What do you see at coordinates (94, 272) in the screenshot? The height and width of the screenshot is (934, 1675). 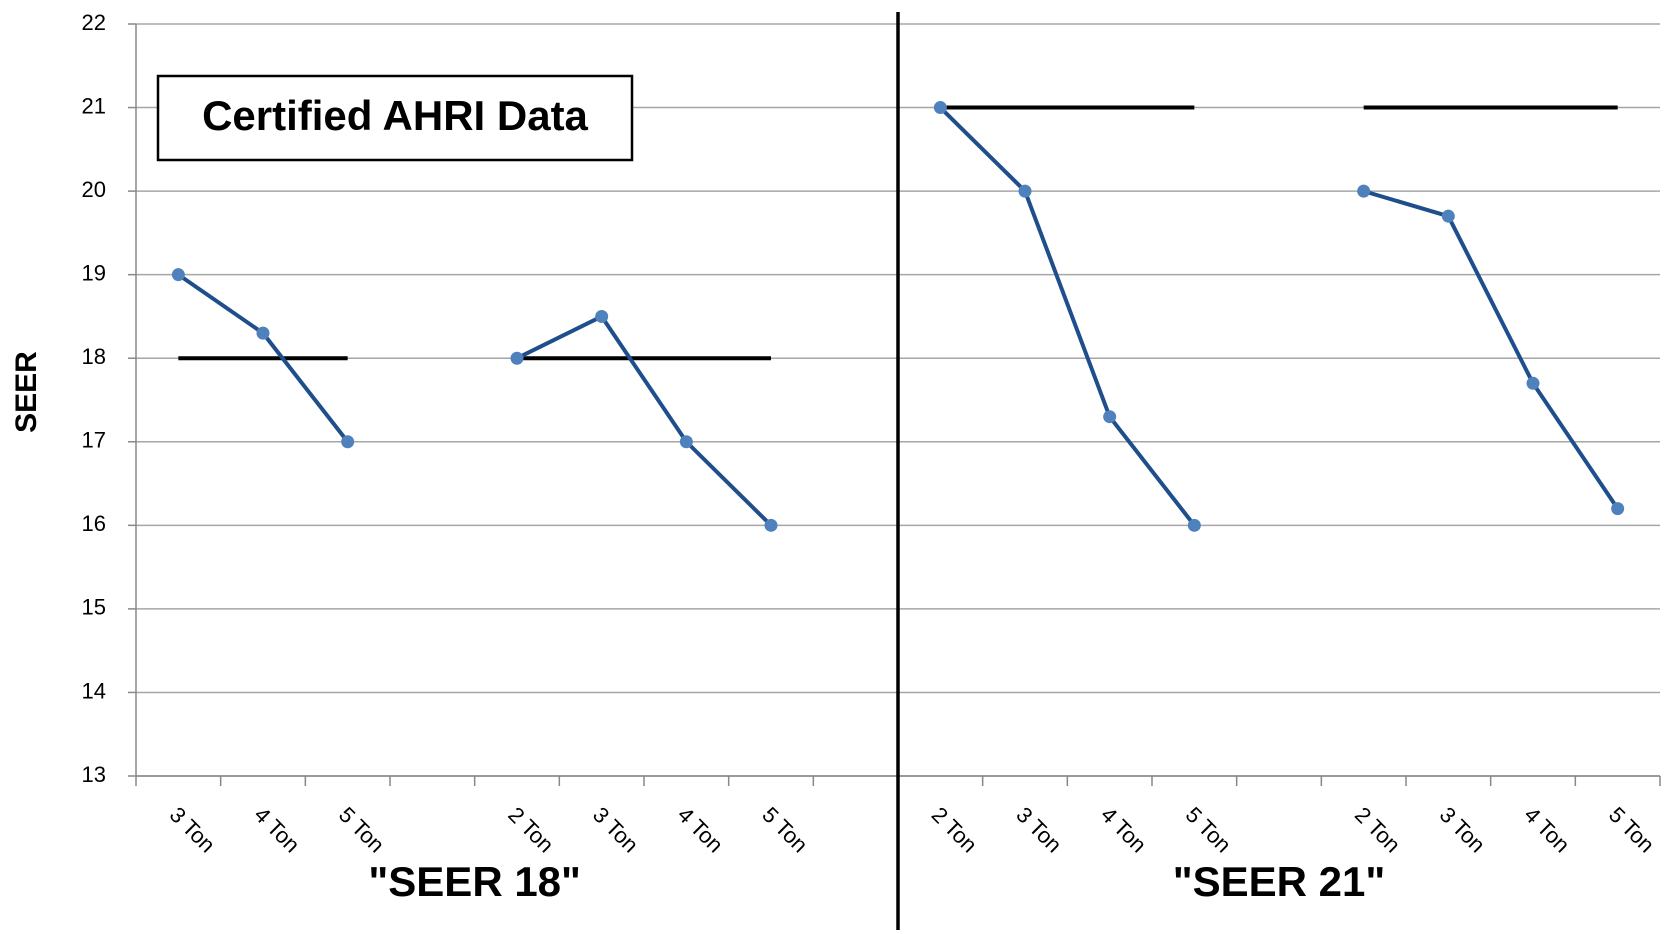 I see `y-tick-label: 19` at bounding box center [94, 272].